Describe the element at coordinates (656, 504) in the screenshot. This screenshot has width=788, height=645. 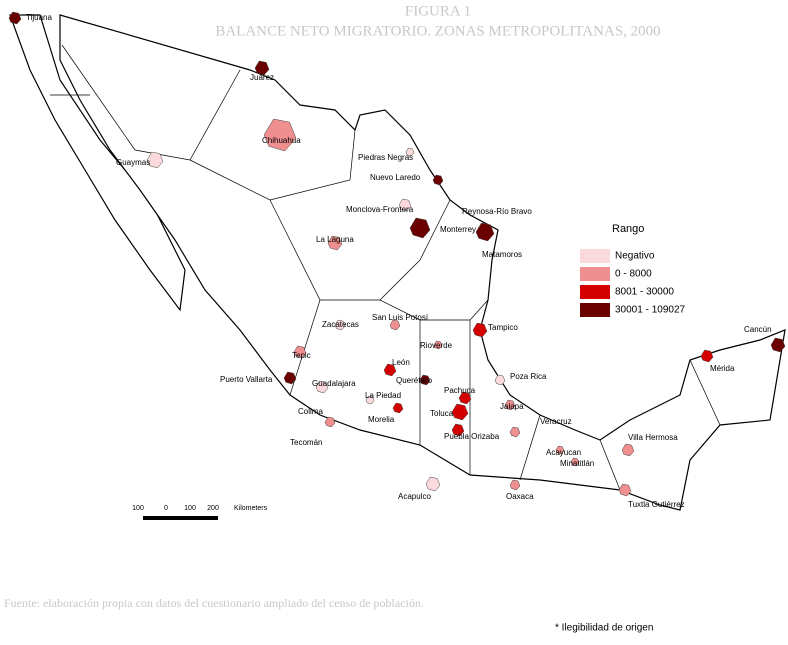
I see `city-label: Tuxtla Gutiérrez` at that location.